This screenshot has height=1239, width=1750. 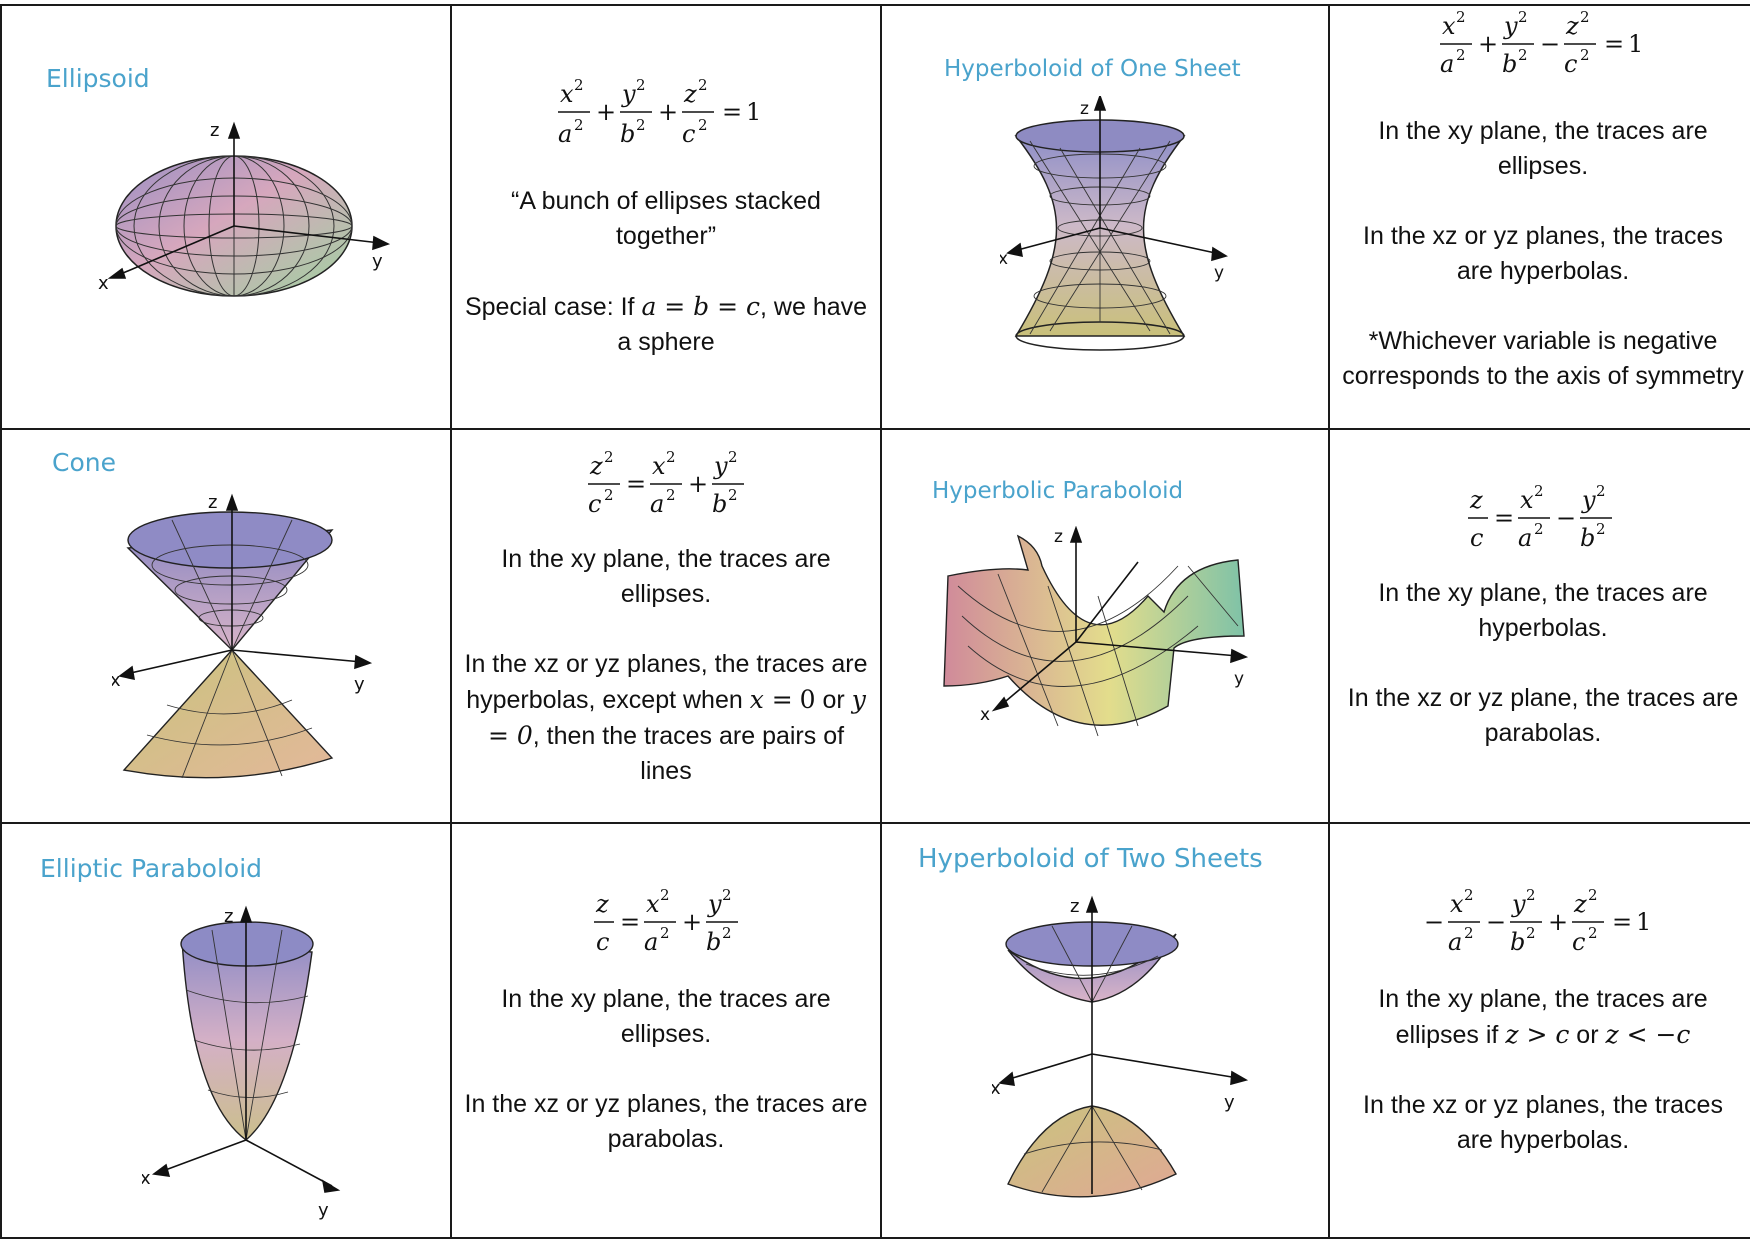 I want to click on elliptic-paraboloid-figure-cell: Elliptic Paraboloid, so click(x=226, y=1030).